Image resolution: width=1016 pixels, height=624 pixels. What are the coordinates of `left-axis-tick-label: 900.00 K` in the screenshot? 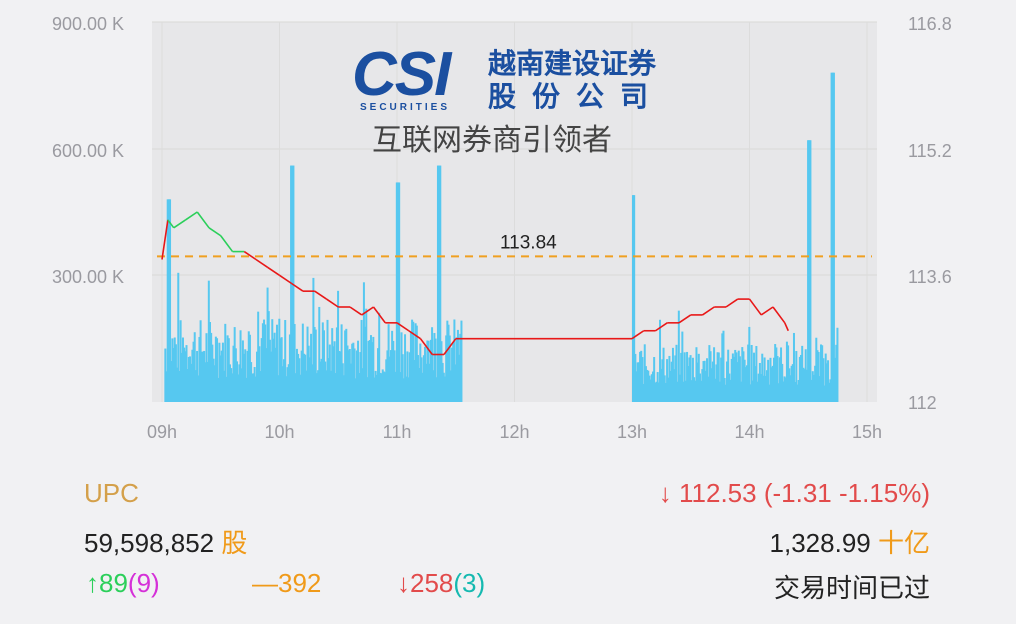 It's located at (88, 24).